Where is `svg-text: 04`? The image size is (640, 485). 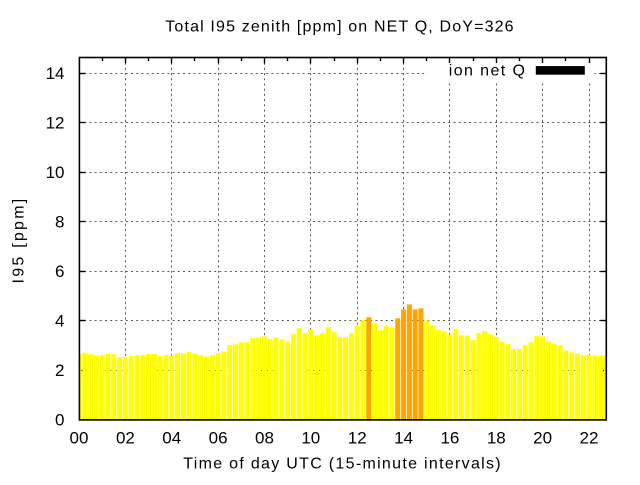
svg-text: 04 is located at coordinates (171, 437).